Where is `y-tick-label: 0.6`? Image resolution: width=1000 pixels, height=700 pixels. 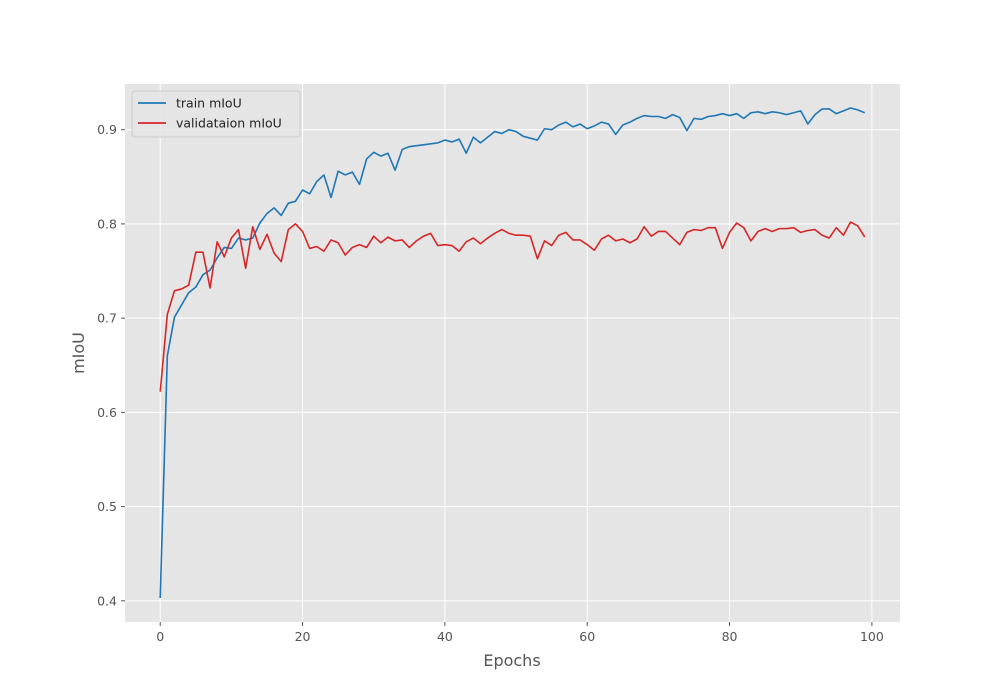 y-tick-label: 0.6 is located at coordinates (107, 412).